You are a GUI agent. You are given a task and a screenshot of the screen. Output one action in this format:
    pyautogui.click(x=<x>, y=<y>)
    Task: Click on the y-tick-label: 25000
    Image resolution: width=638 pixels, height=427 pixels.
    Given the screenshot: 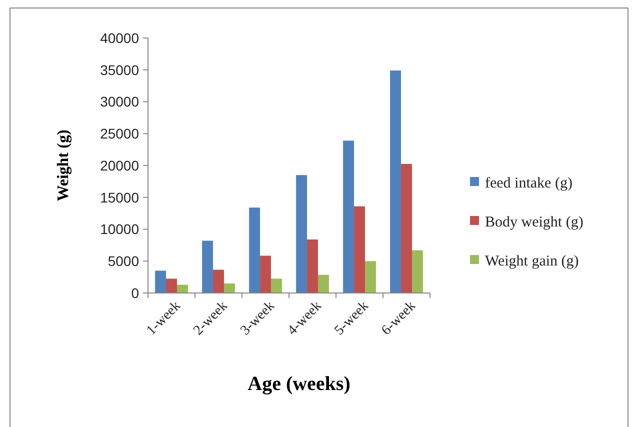 What is the action you would take?
    pyautogui.click(x=120, y=134)
    